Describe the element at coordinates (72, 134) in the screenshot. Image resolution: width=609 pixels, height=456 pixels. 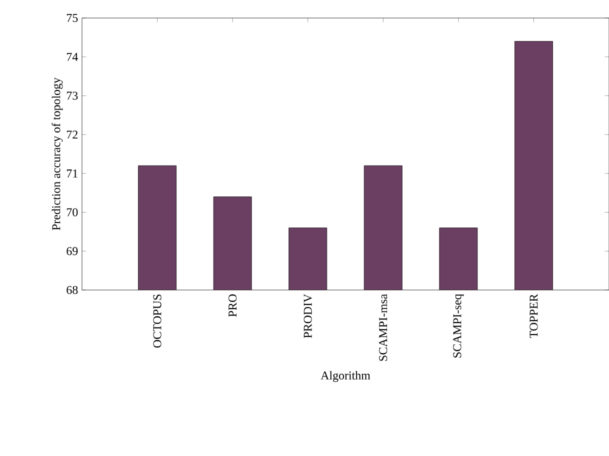
I see `y-tick-label: 72` at that location.